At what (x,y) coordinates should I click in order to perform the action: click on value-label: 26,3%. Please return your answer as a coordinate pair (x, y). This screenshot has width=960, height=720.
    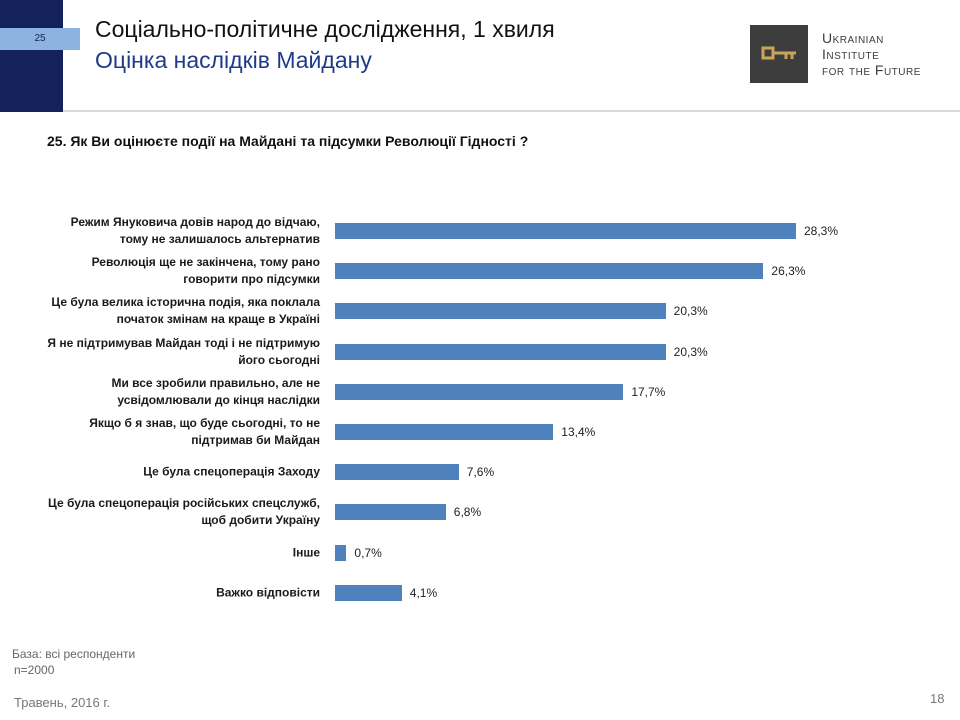
    Looking at the image, I should click on (788, 271).